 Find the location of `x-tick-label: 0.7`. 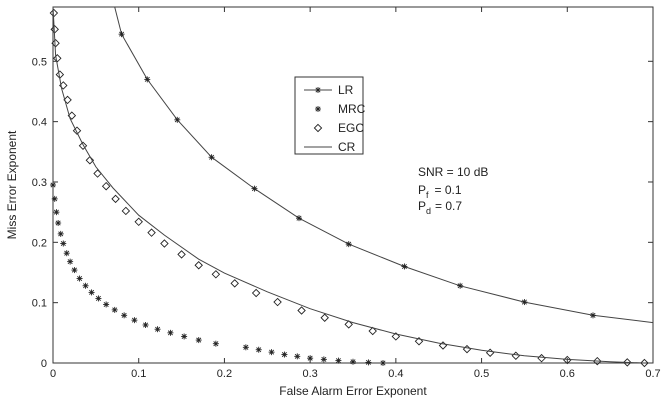

x-tick-label: 0.7 is located at coordinates (652, 374).